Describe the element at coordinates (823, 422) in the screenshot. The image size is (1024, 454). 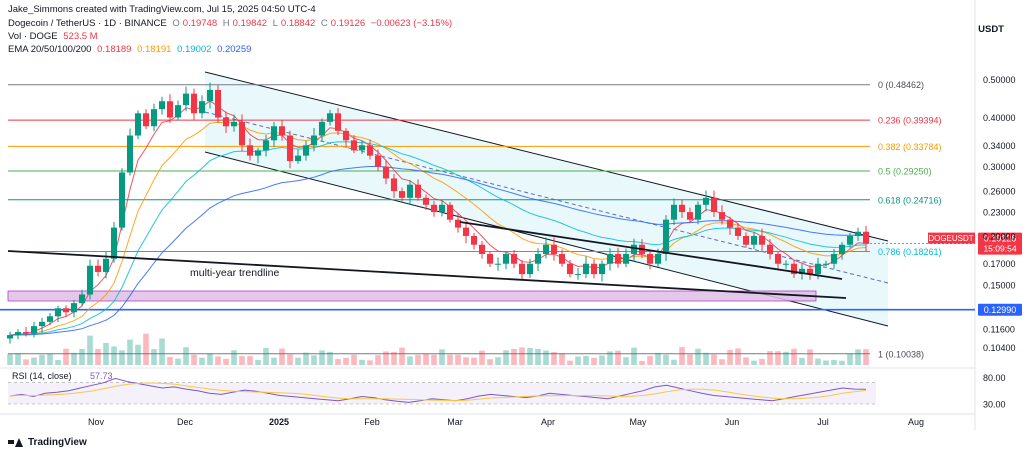
I see `x-tick-label: Jul` at that location.